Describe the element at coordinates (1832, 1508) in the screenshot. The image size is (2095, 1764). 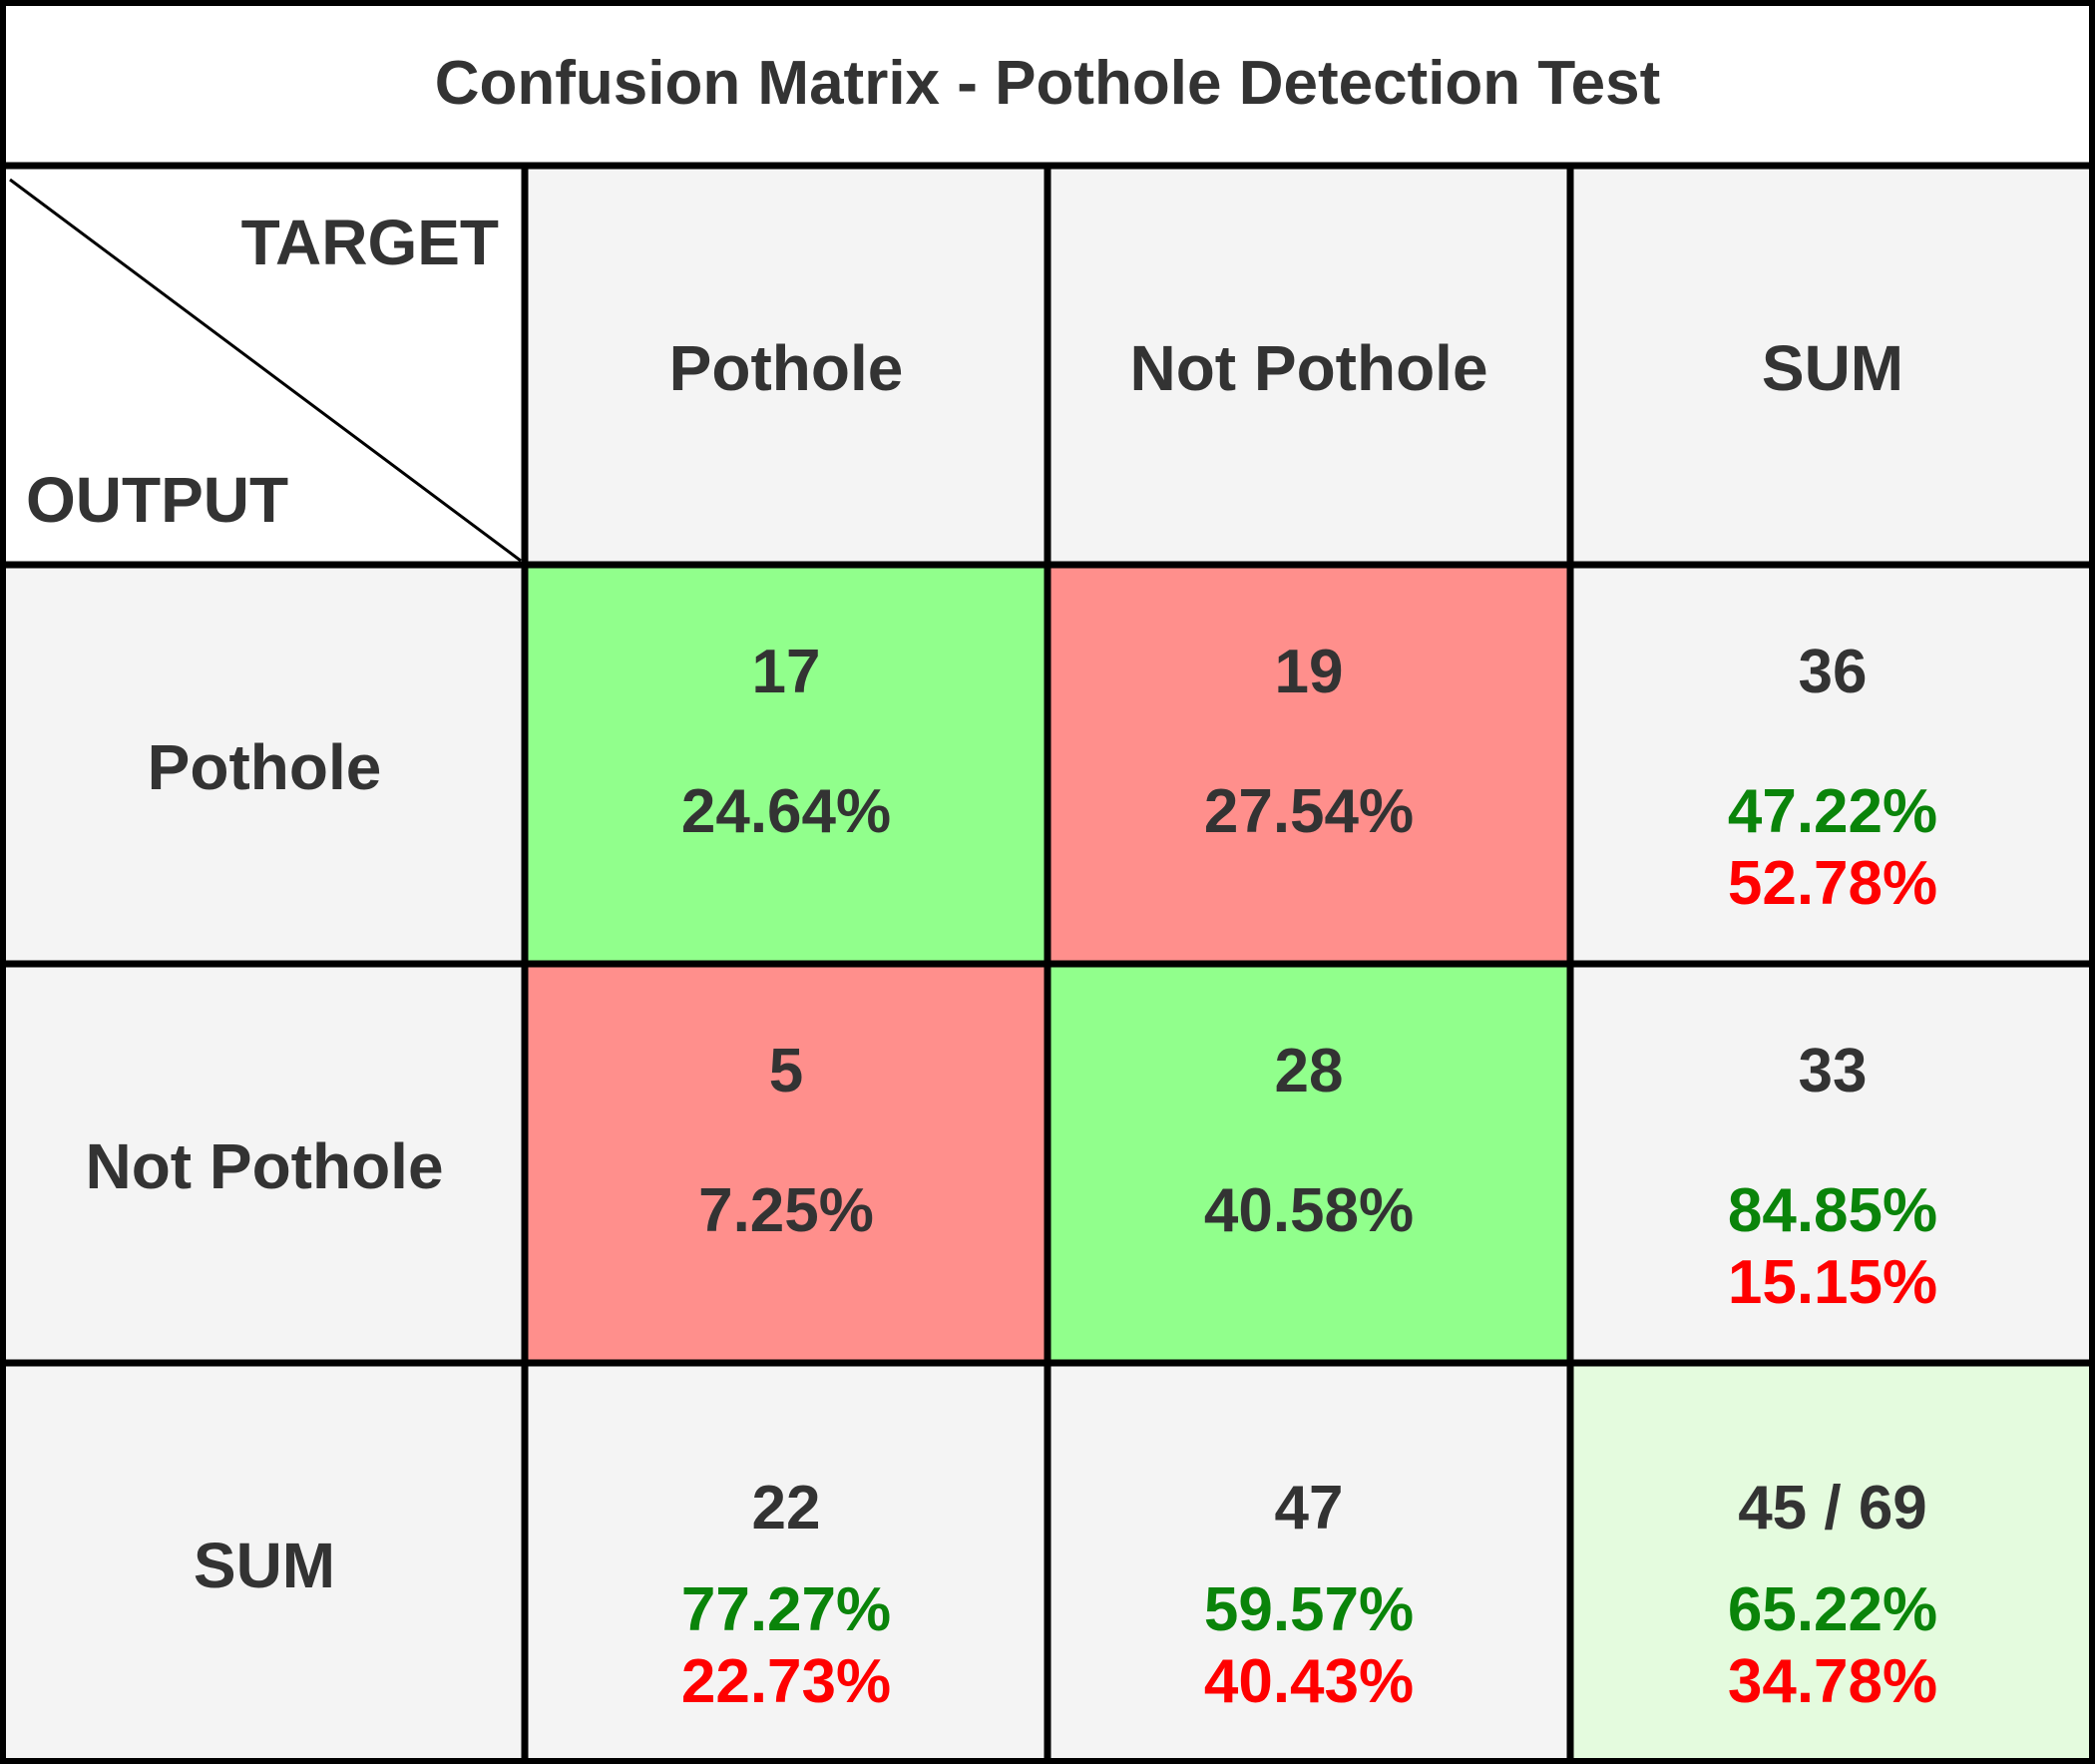
I see `cell-count: 45 / 69` at that location.